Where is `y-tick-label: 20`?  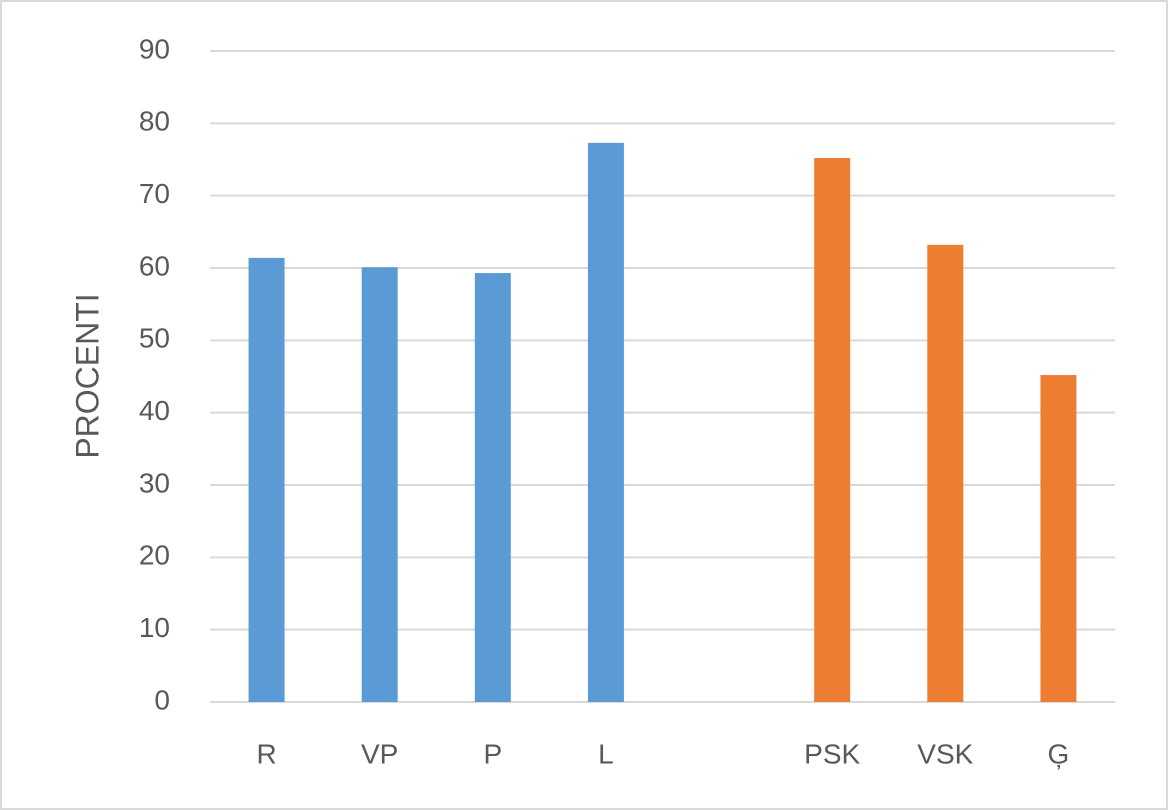
y-tick-label: 20 is located at coordinates (154, 555).